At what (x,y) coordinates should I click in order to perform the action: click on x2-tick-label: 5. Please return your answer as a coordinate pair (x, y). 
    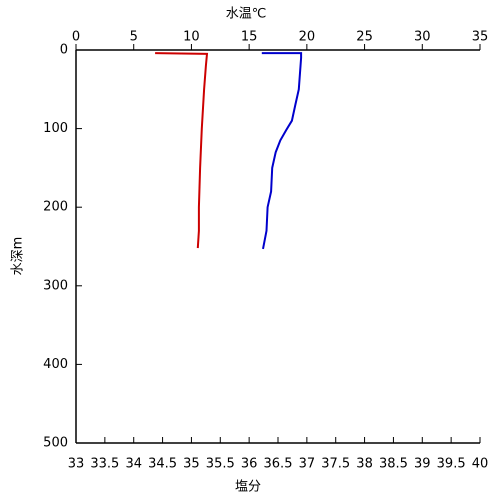
    Looking at the image, I should click on (134, 37).